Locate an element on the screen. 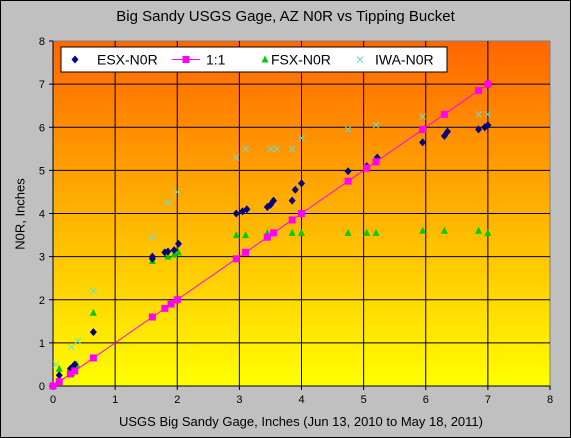 The width and height of the screenshot is (571, 438). x-tick-label: 5 is located at coordinates (364, 400).